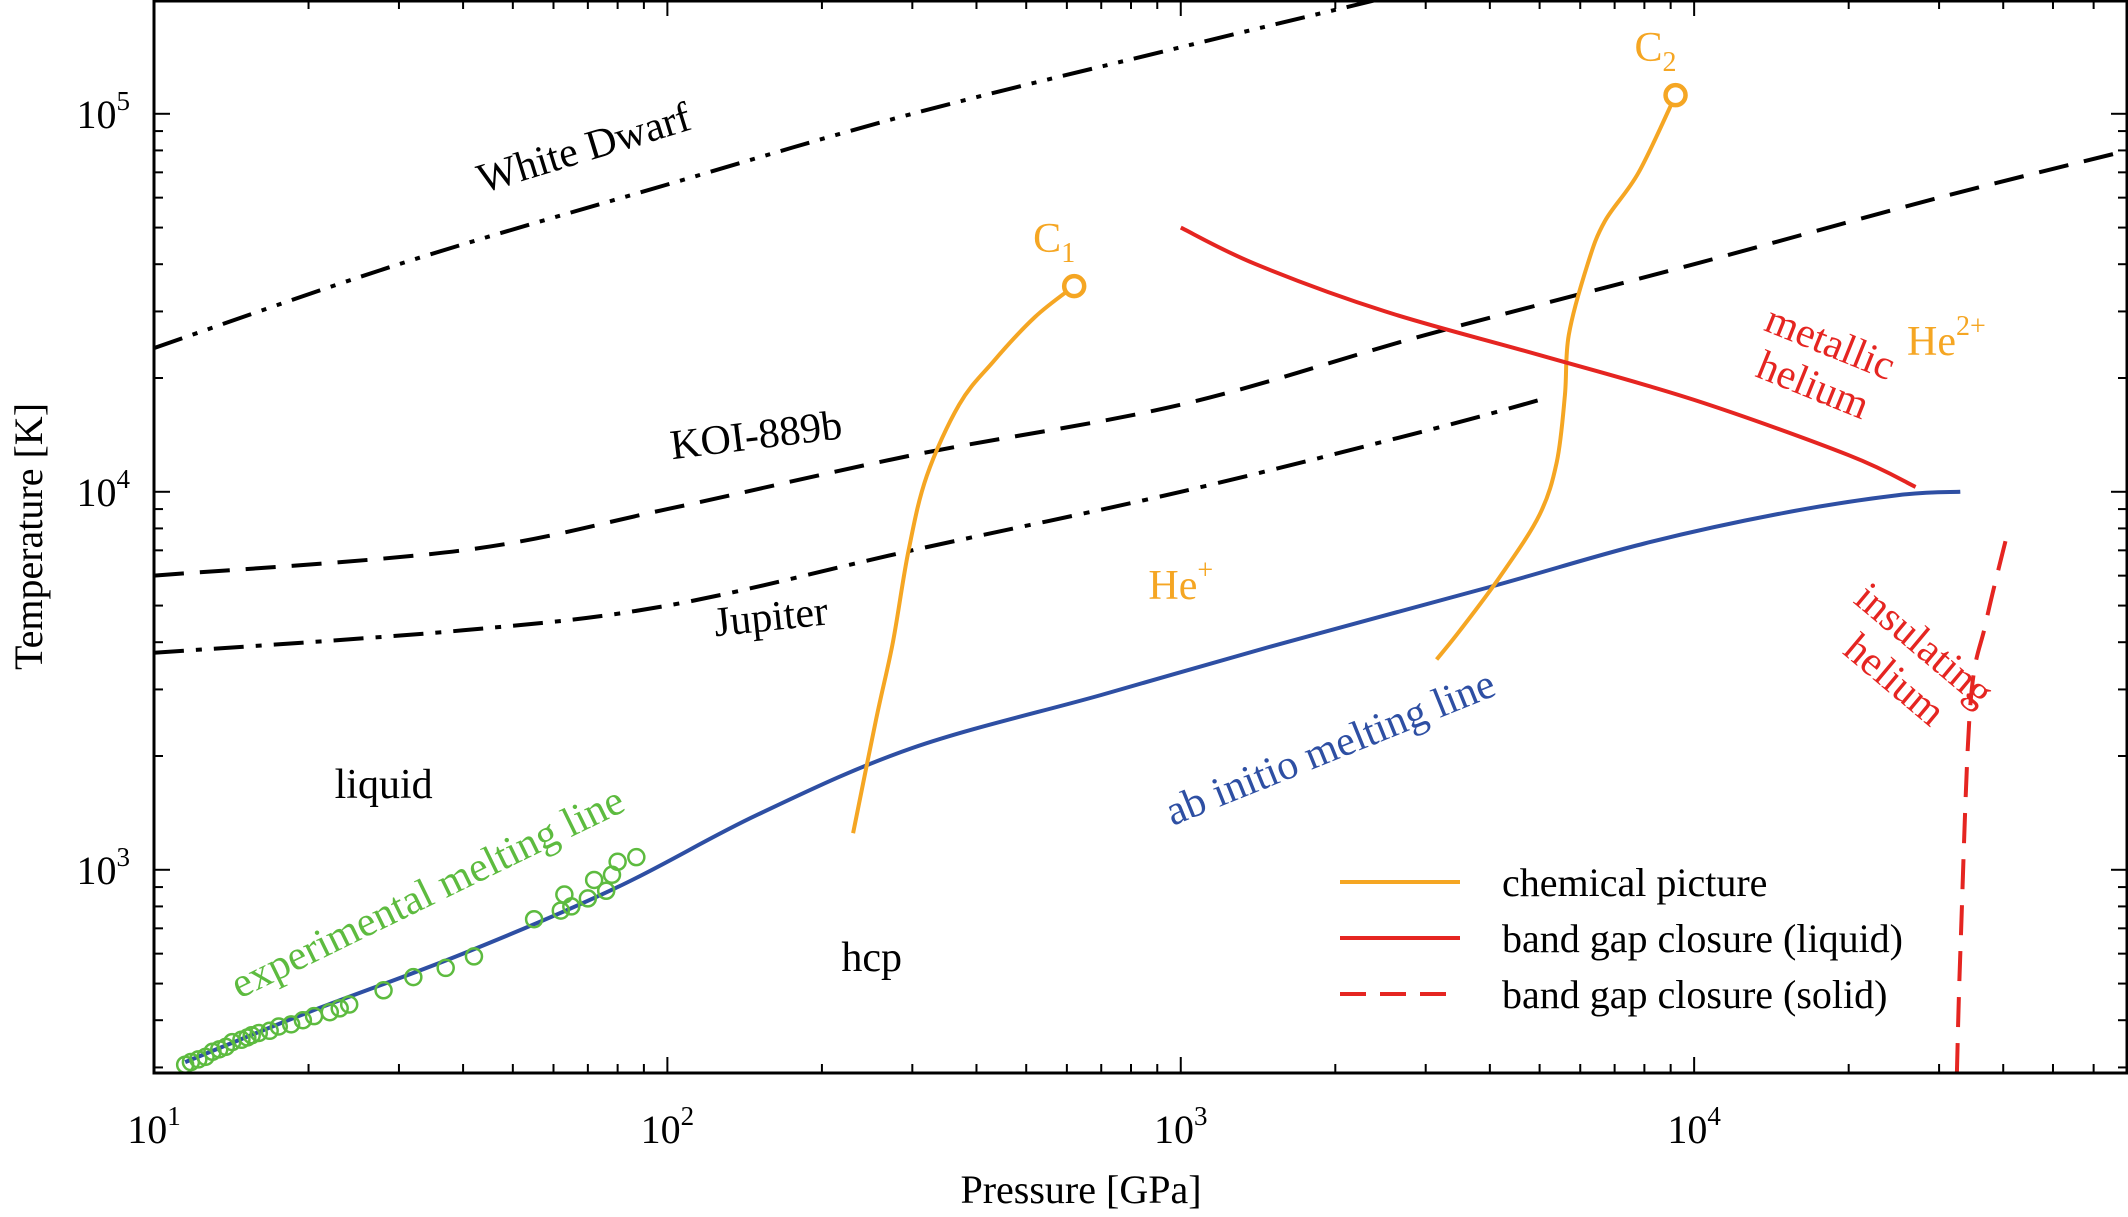  I want to click on x-tick-label: 10³, so click(1181, 1126).